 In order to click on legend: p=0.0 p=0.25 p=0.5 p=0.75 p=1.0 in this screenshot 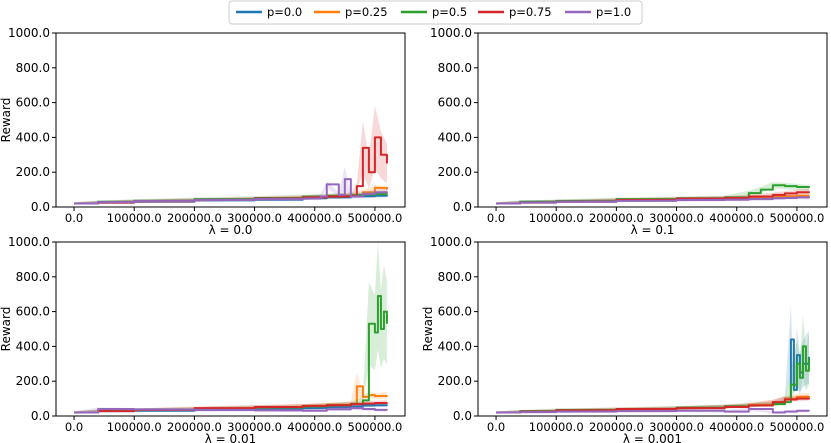, I will do `click(435, 12)`.